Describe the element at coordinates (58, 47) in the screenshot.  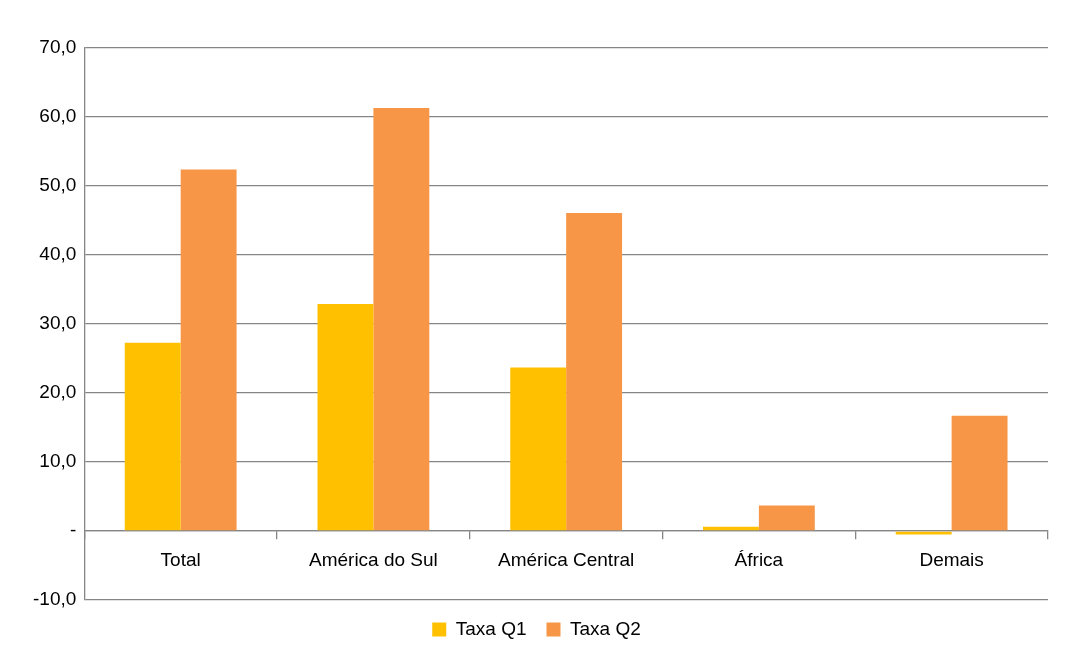
I see `y-tick-label: 70,0` at that location.